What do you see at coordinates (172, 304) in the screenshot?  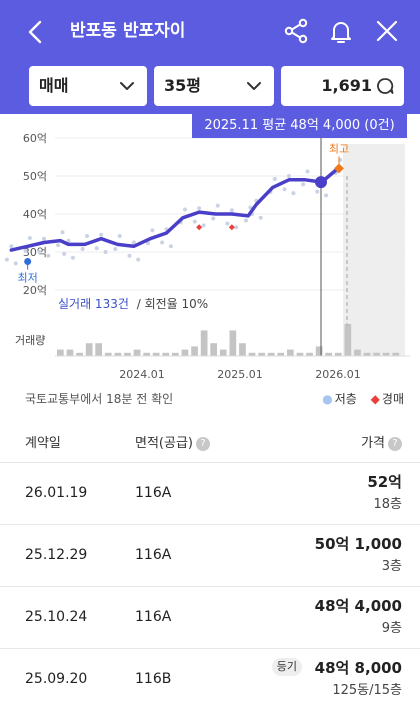 I see `turnover-rate: / 회전율 10%` at bounding box center [172, 304].